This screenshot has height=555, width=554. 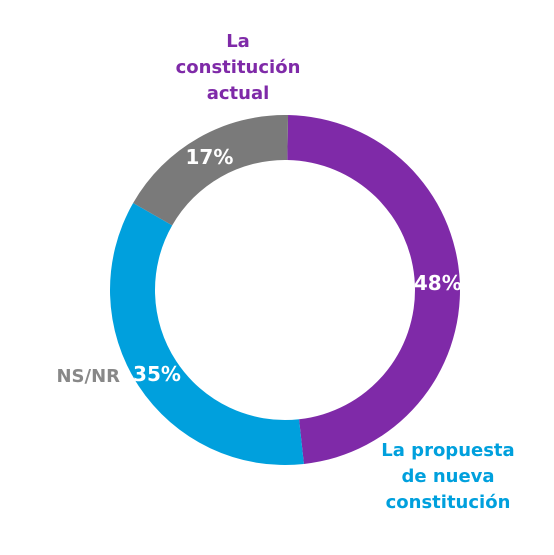 I want to click on slice-category-label-line: La, so click(x=238, y=41).